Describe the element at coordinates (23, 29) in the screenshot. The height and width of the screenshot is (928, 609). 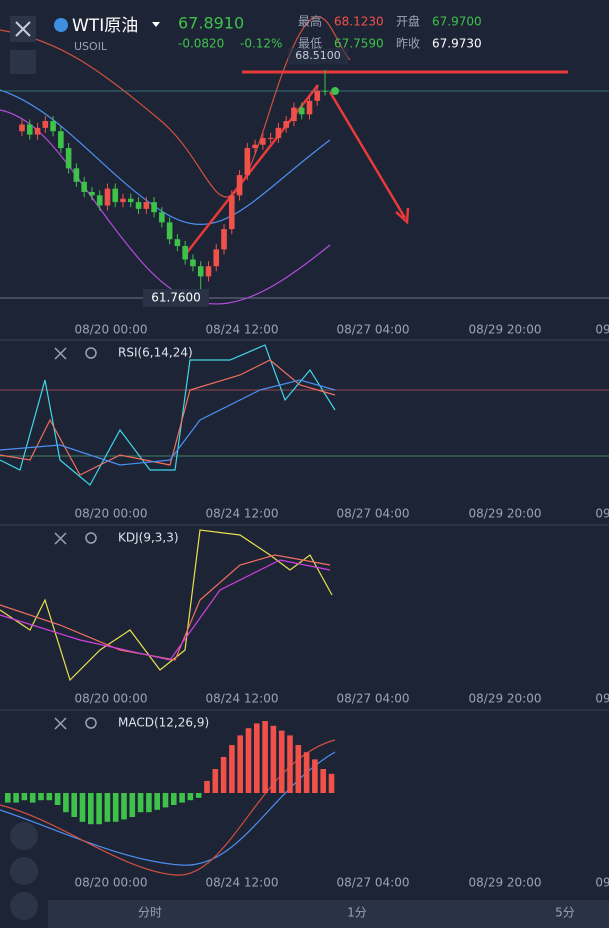
I see `close-icon` at that location.